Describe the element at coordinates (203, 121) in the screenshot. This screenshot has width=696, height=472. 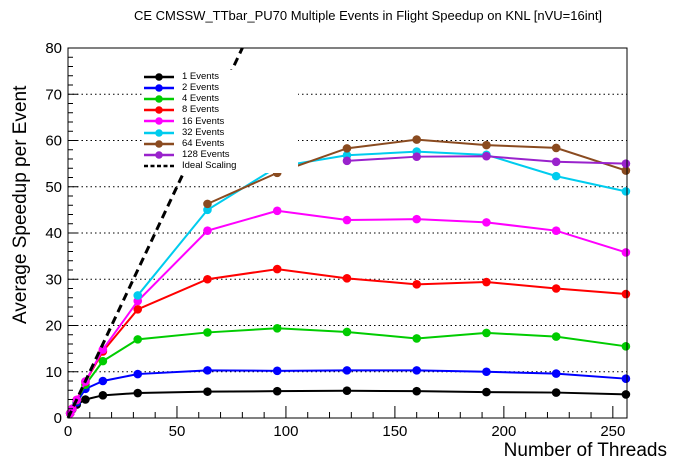
I see `legend-label: 16 Events` at that location.